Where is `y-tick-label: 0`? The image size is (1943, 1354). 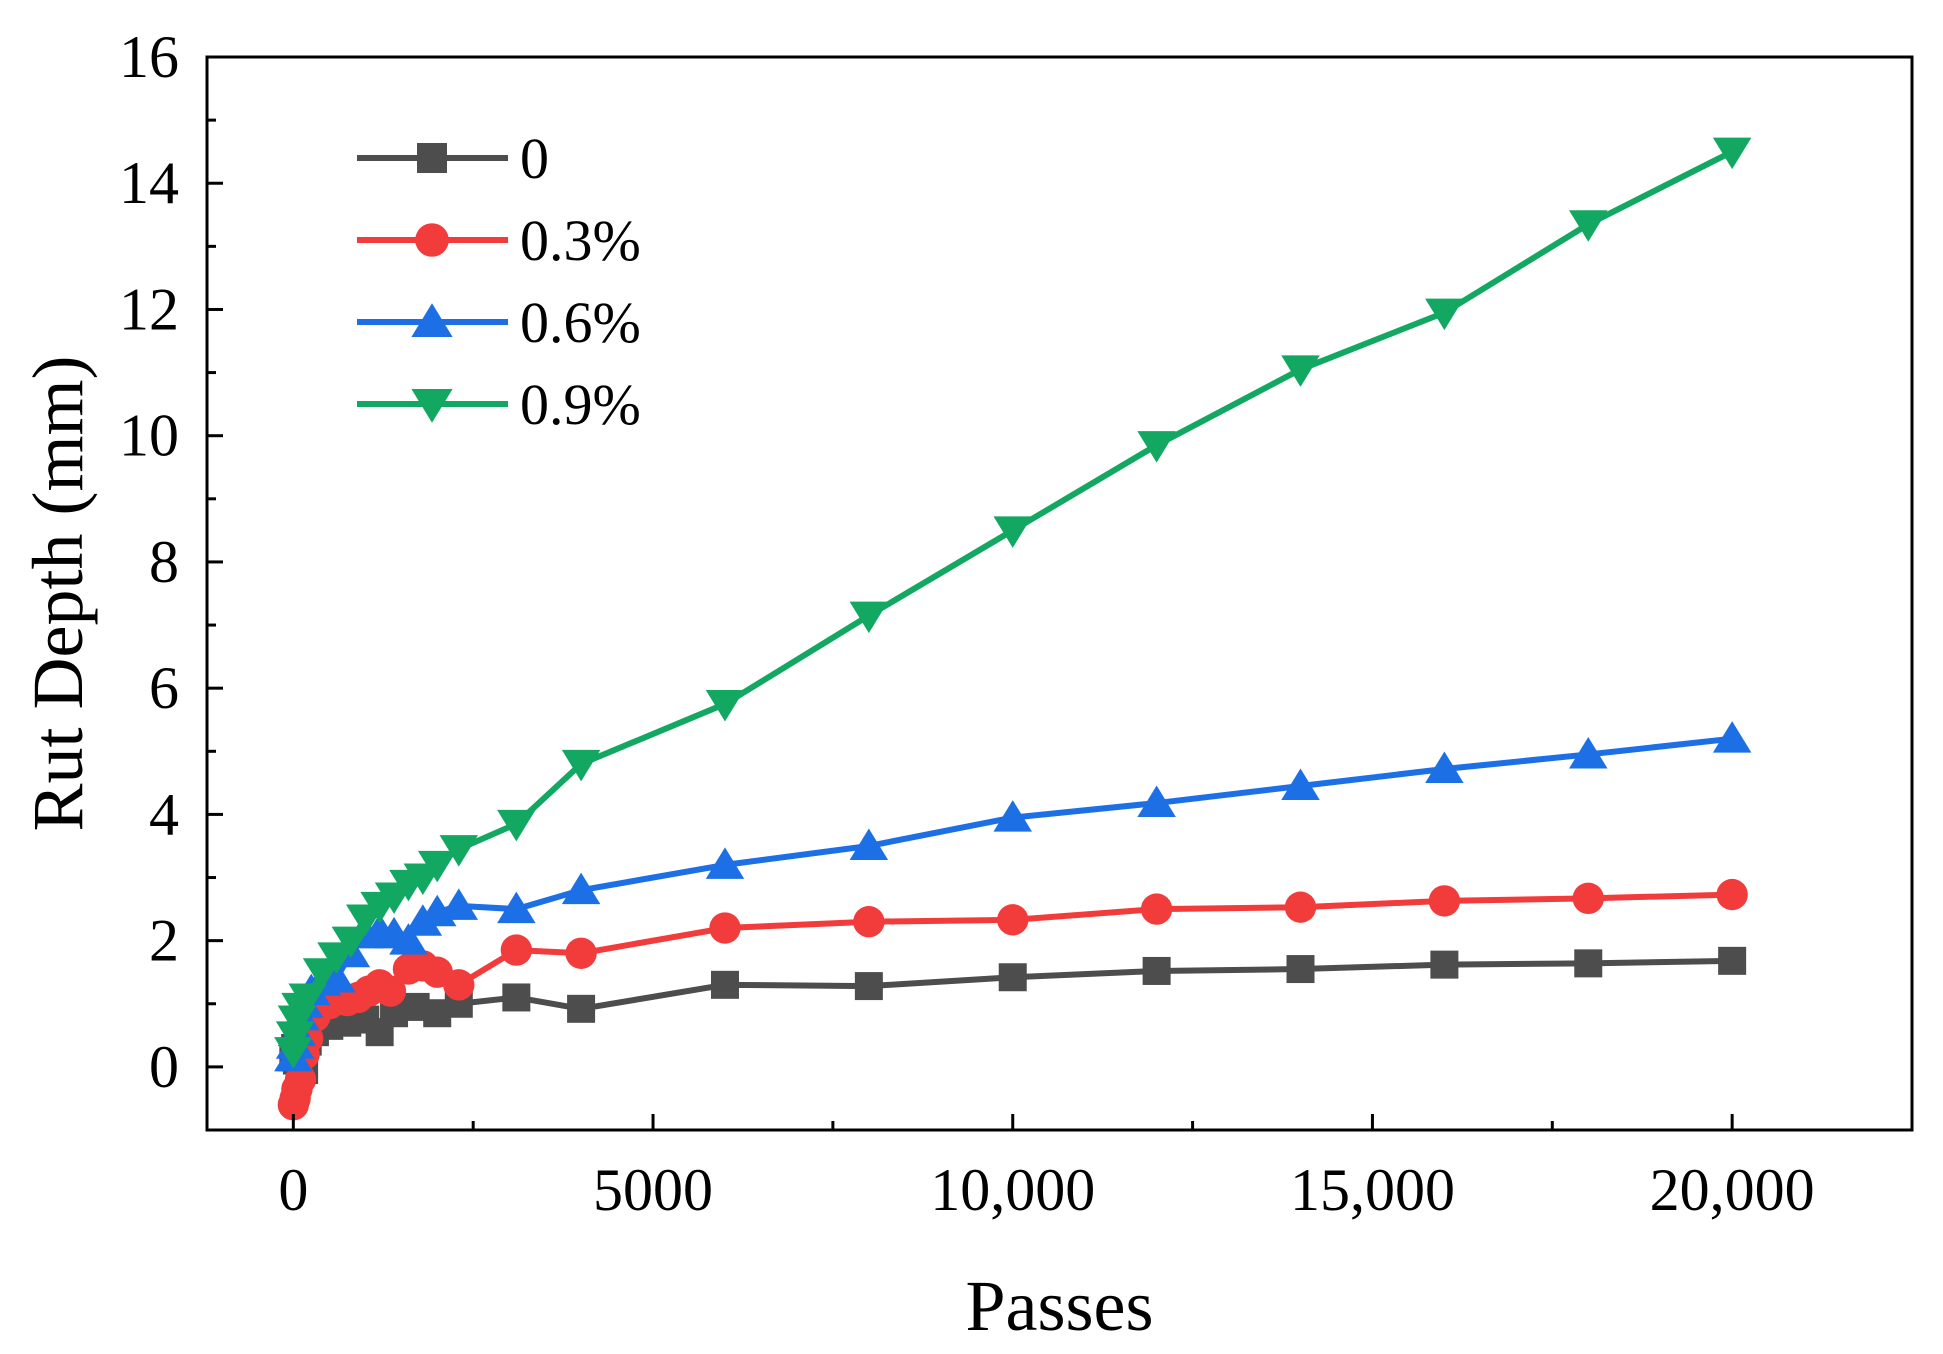 y-tick-label: 0 is located at coordinates (164, 1067).